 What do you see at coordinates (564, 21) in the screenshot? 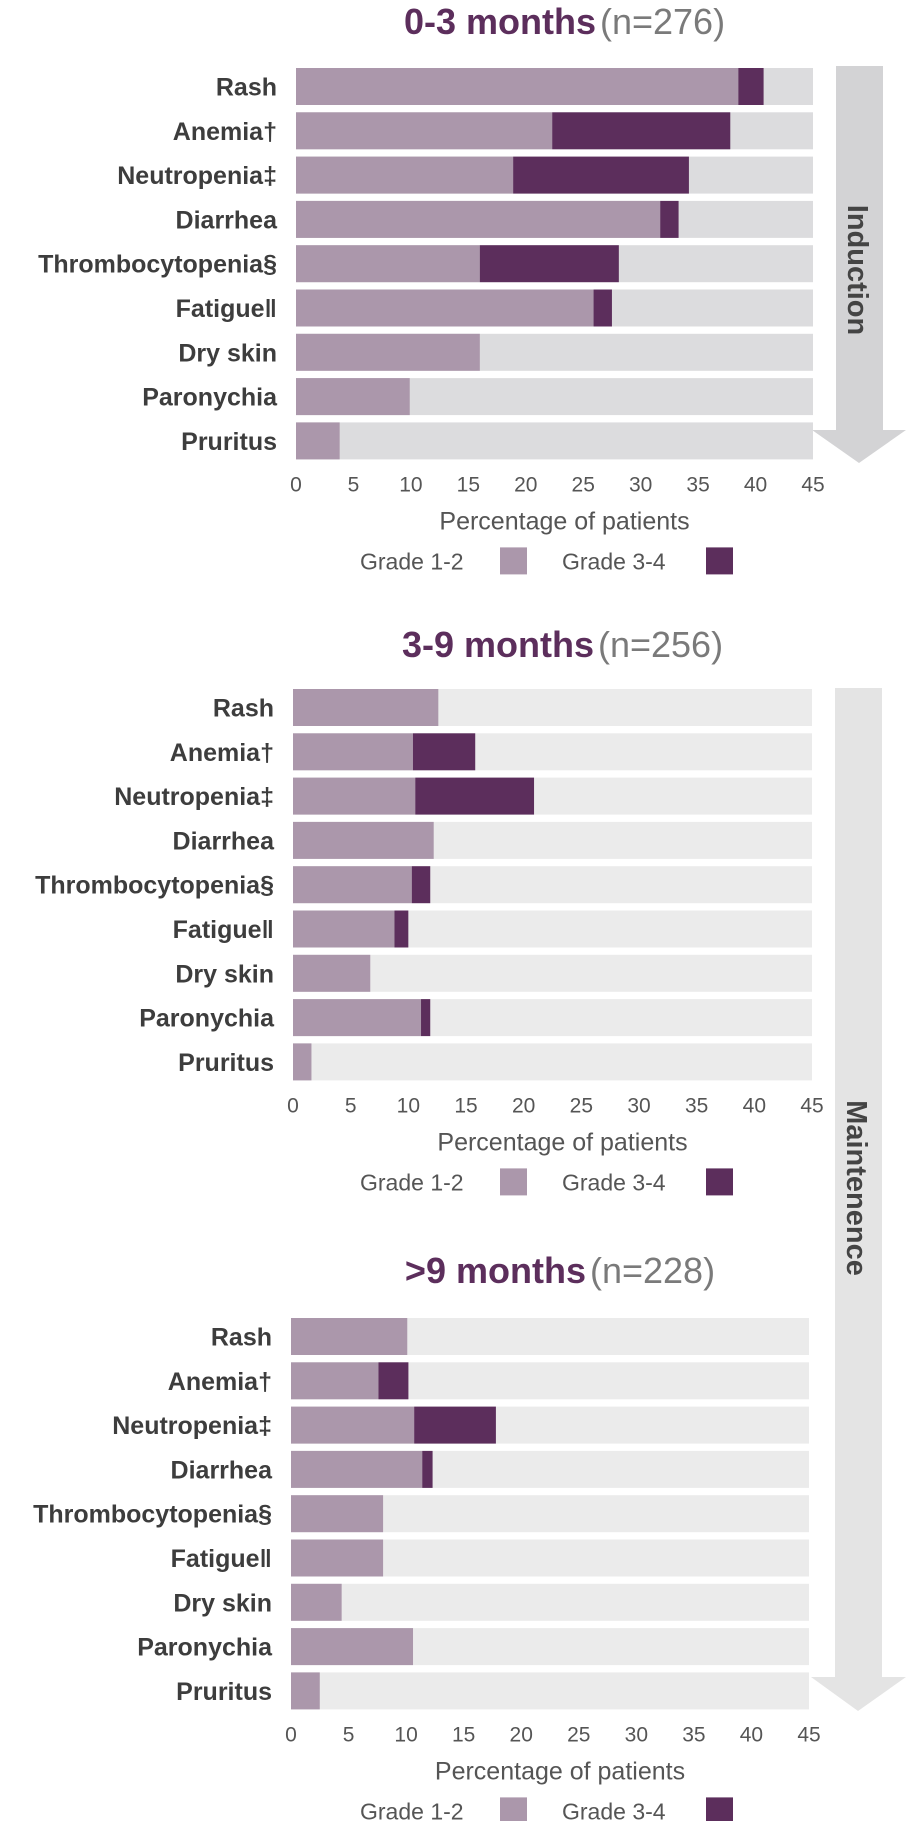
I see `chart-title: 0-3 months (n=276)` at bounding box center [564, 21].